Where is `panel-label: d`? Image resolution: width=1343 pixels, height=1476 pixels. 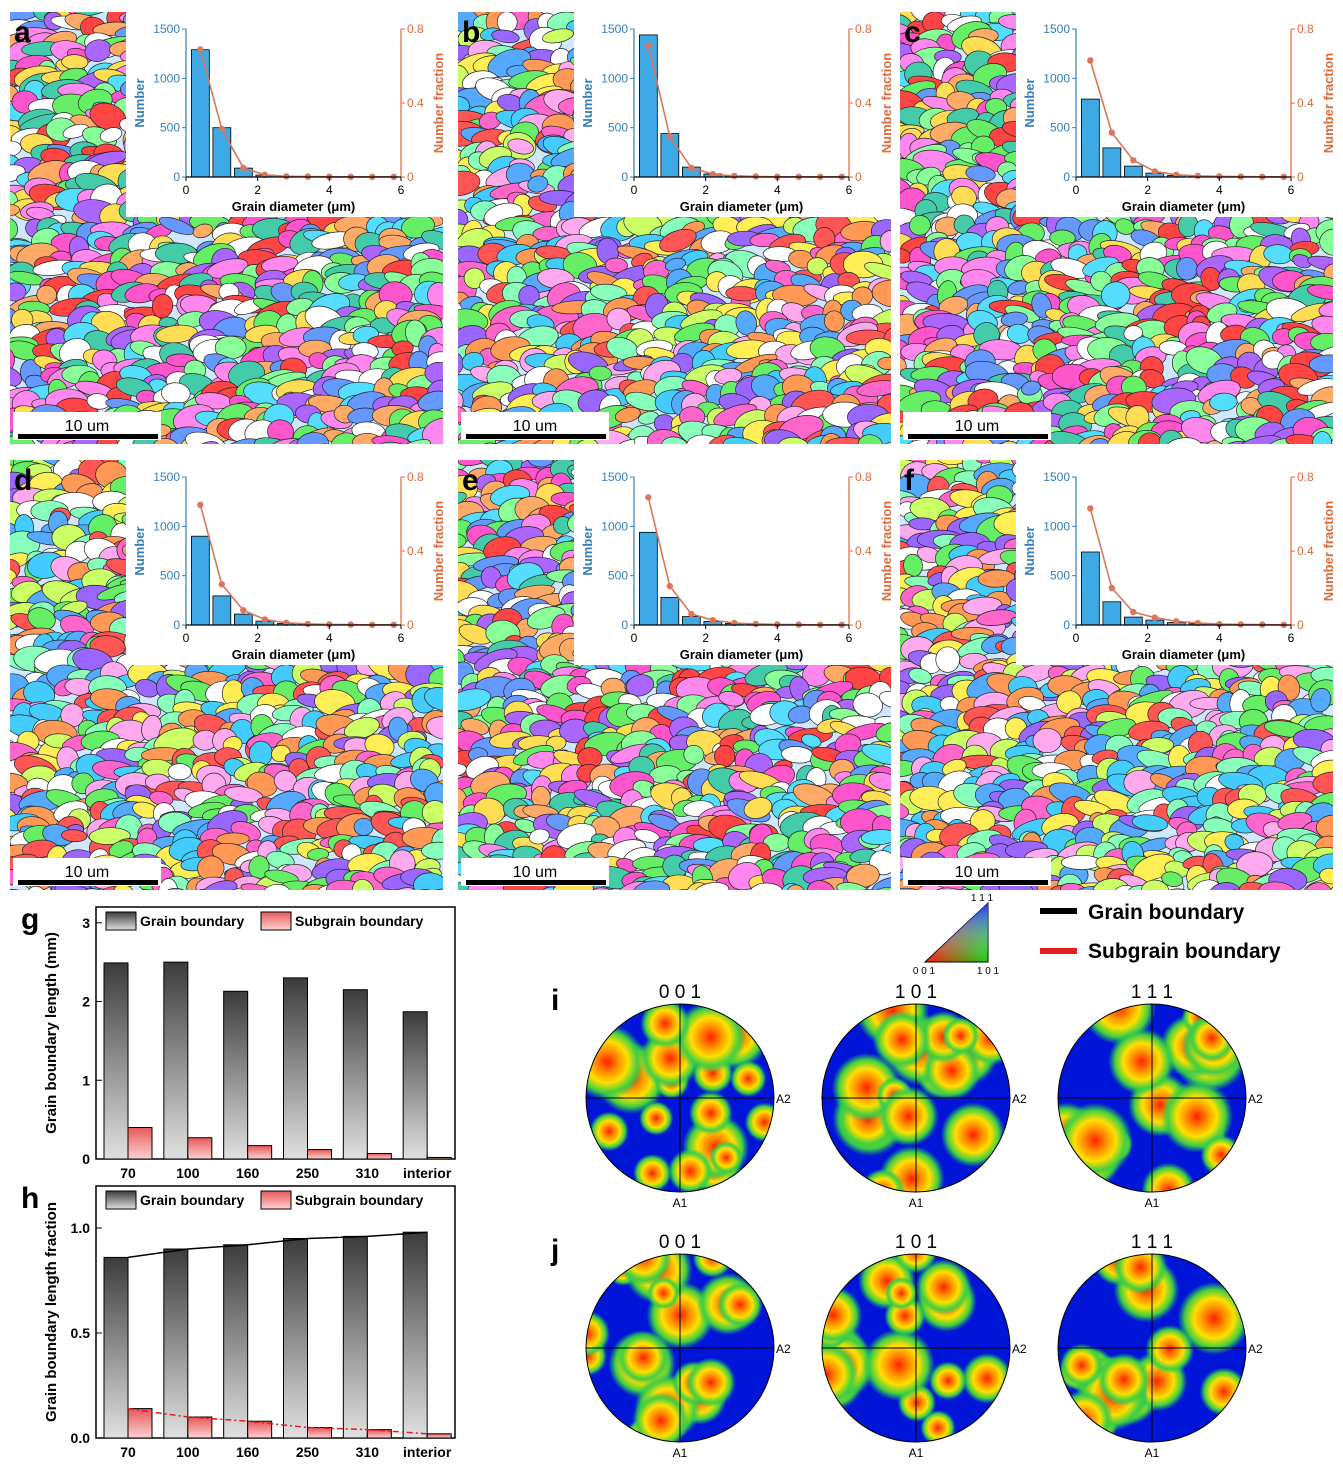 panel-label: d is located at coordinates (23, 480).